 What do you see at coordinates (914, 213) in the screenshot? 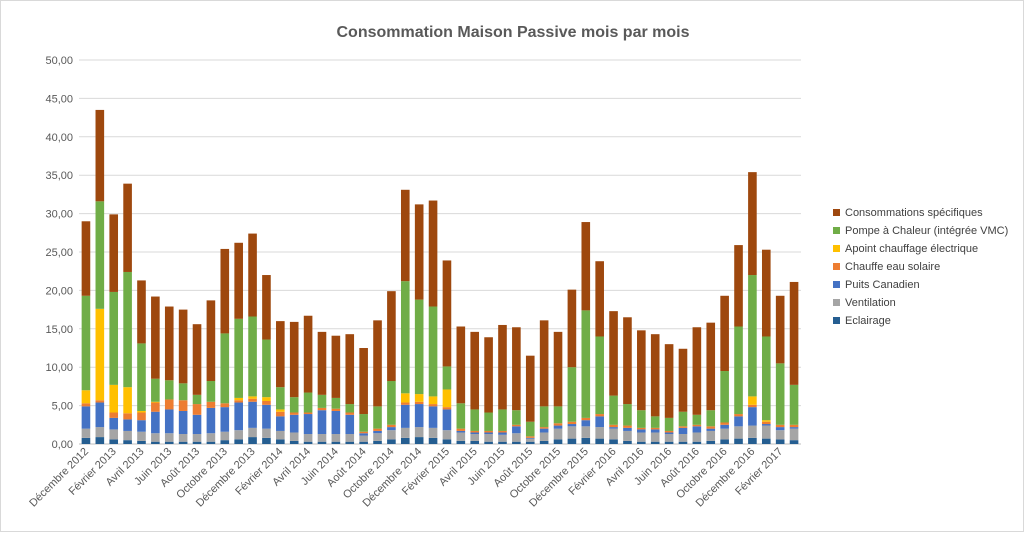
I see `legend-label: Consommations spécifiques` at bounding box center [914, 213].